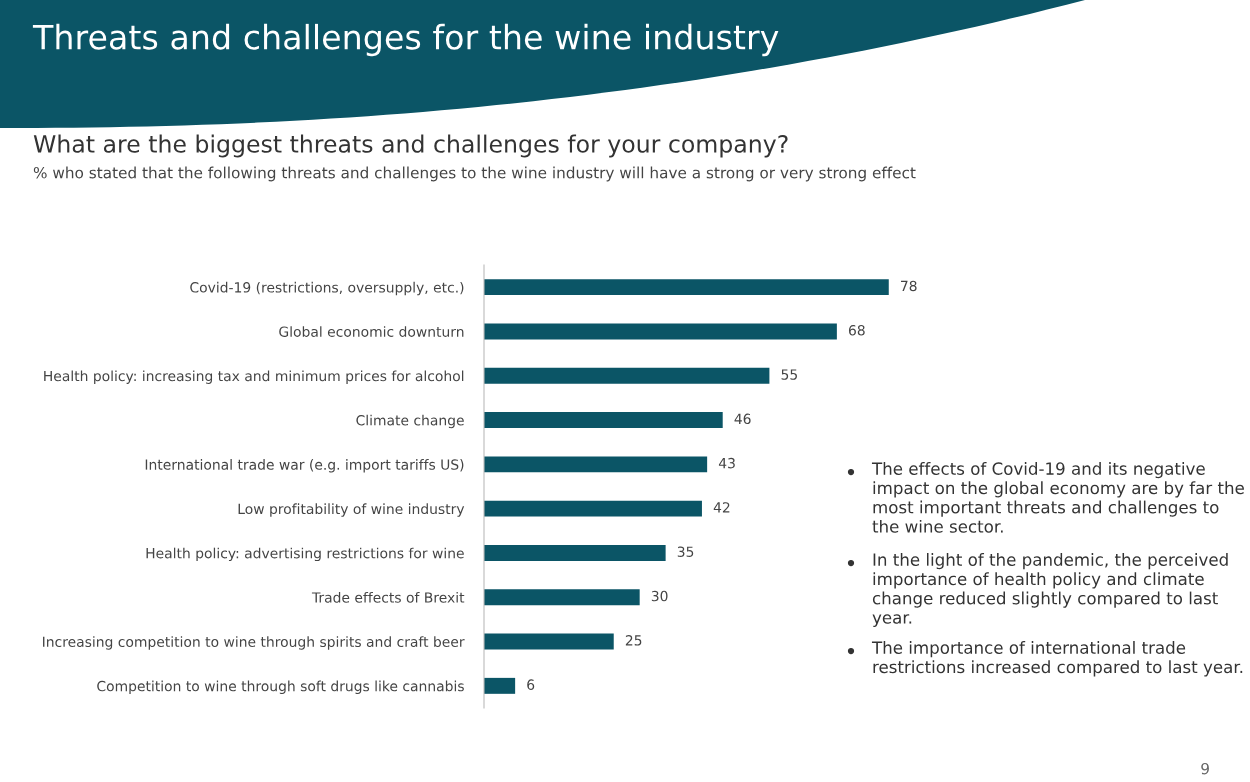 The width and height of the screenshot is (1250, 782). Describe the element at coordinates (474, 174) in the screenshot. I see `text: % who stated that the following threats and challenges to the wine industry will have a strong or very strong effect` at that location.